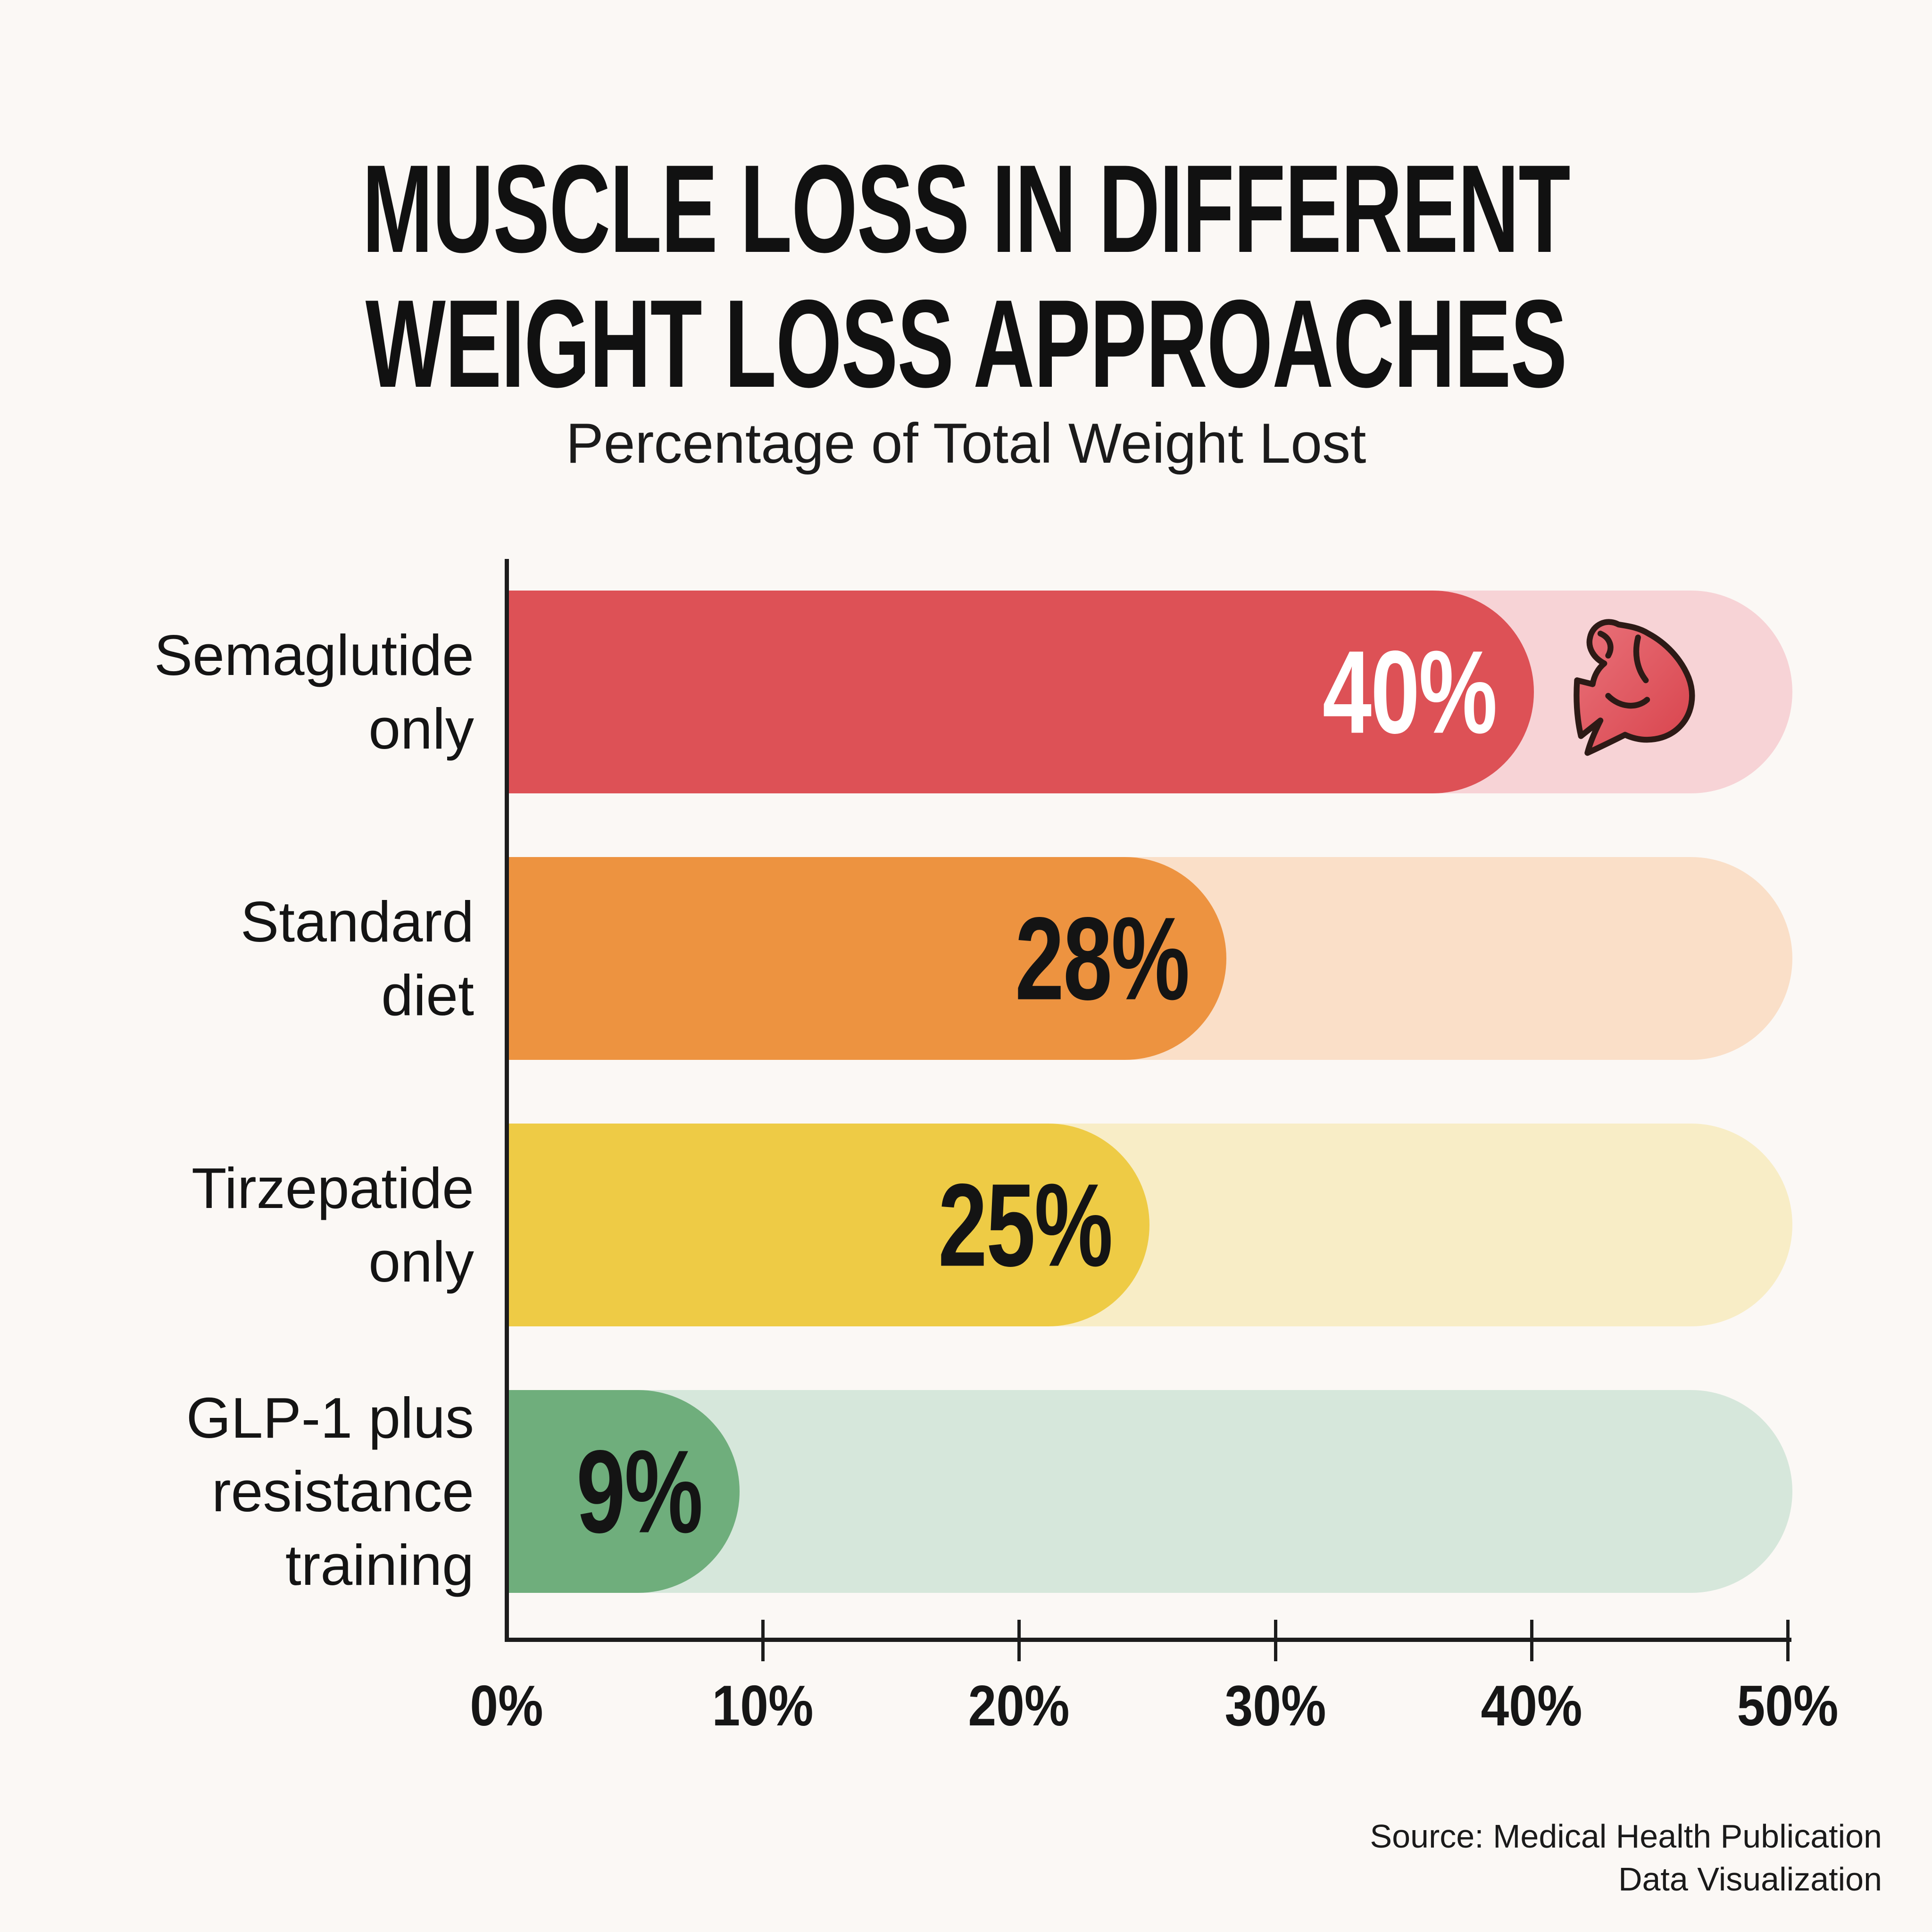 This screenshot has height=1932, width=1932. What do you see at coordinates (967, 209) in the screenshot?
I see `page-title-line-1: MUSCLE LOSS IN DIFFERENT` at bounding box center [967, 209].